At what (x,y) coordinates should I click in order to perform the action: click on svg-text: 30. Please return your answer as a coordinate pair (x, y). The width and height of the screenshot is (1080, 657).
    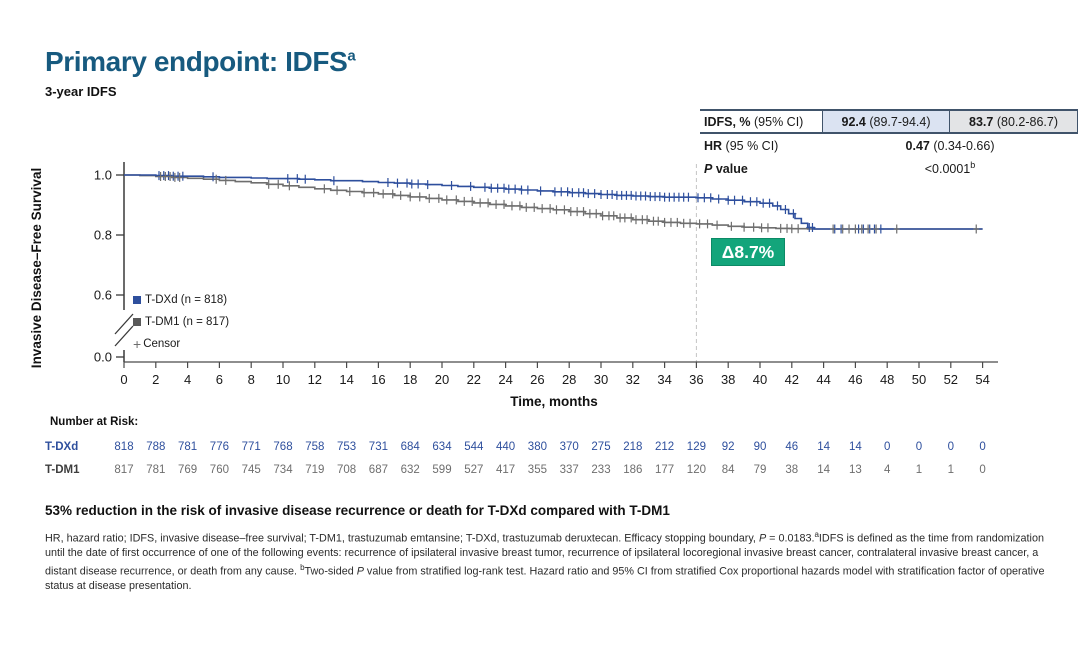
    Looking at the image, I should click on (601, 379).